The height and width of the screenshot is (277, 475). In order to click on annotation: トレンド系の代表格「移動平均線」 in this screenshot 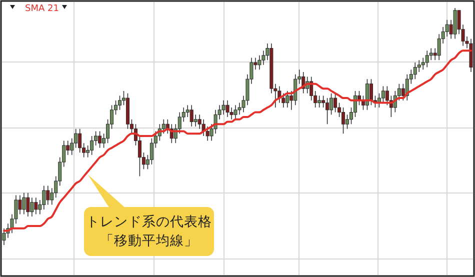, I will do `click(149, 231)`.